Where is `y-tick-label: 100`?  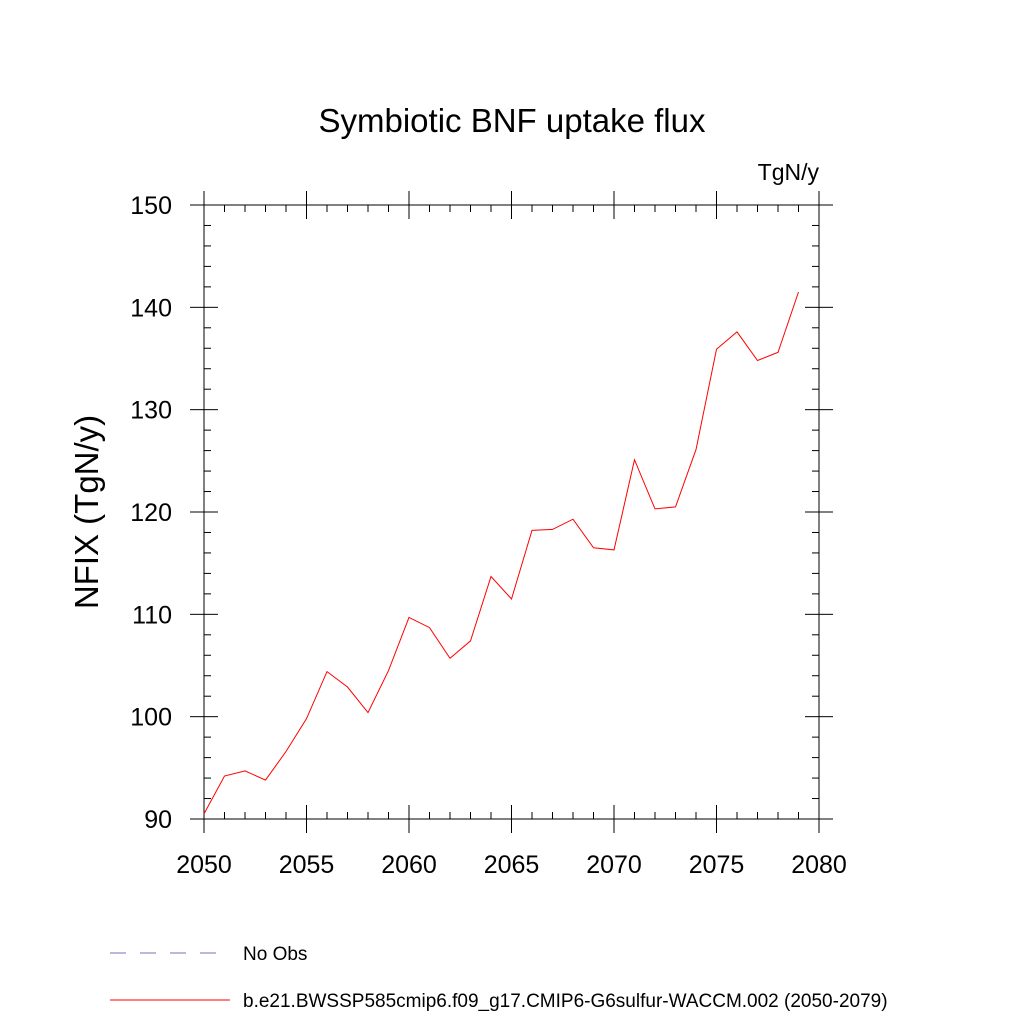
y-tick-label: 100 is located at coordinates (151, 718).